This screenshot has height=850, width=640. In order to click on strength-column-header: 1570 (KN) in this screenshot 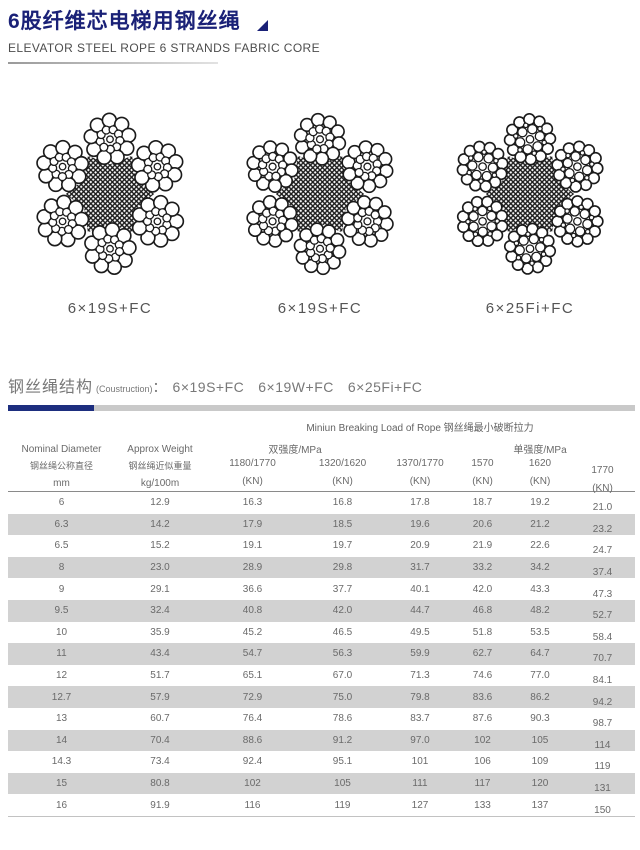, I will do `click(482, 473)`.